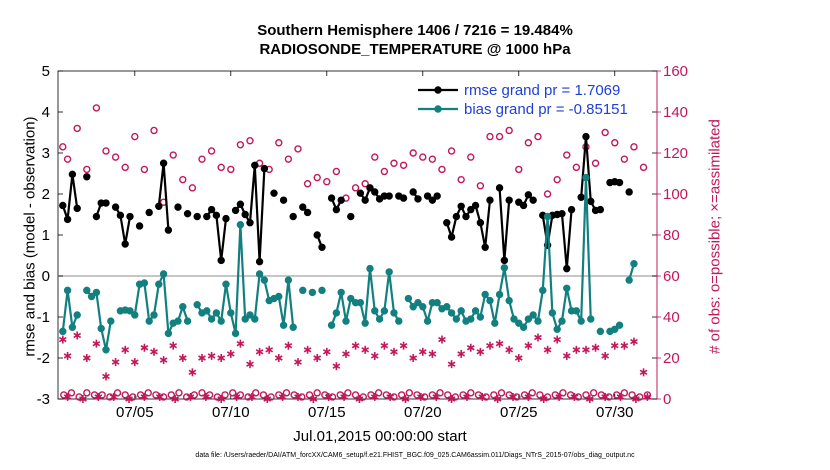  What do you see at coordinates (438, 109) in the screenshot?
I see `legend-bias-marker` at bounding box center [438, 109].